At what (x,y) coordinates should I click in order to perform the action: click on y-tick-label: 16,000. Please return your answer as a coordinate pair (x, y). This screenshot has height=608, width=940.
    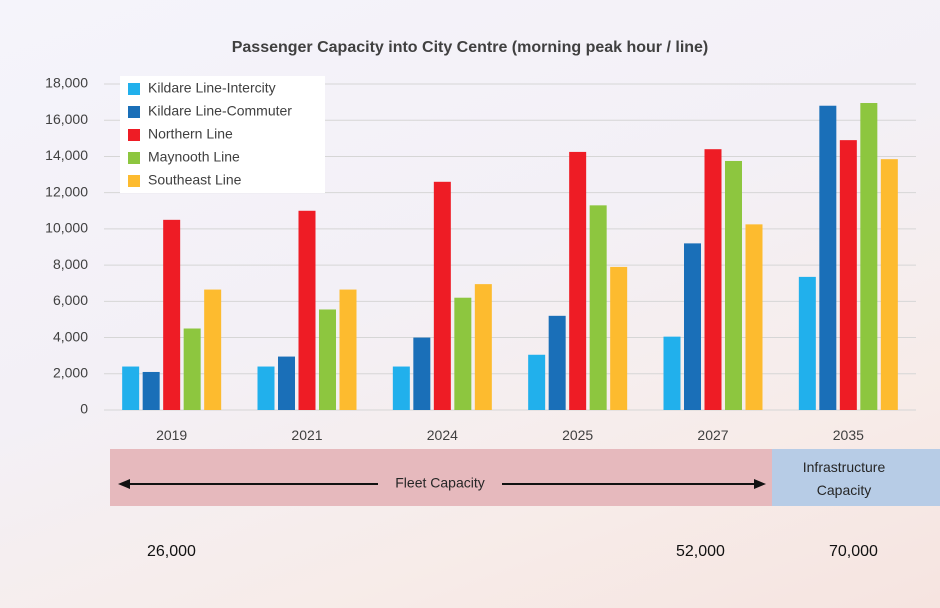
    Looking at the image, I should click on (66, 119).